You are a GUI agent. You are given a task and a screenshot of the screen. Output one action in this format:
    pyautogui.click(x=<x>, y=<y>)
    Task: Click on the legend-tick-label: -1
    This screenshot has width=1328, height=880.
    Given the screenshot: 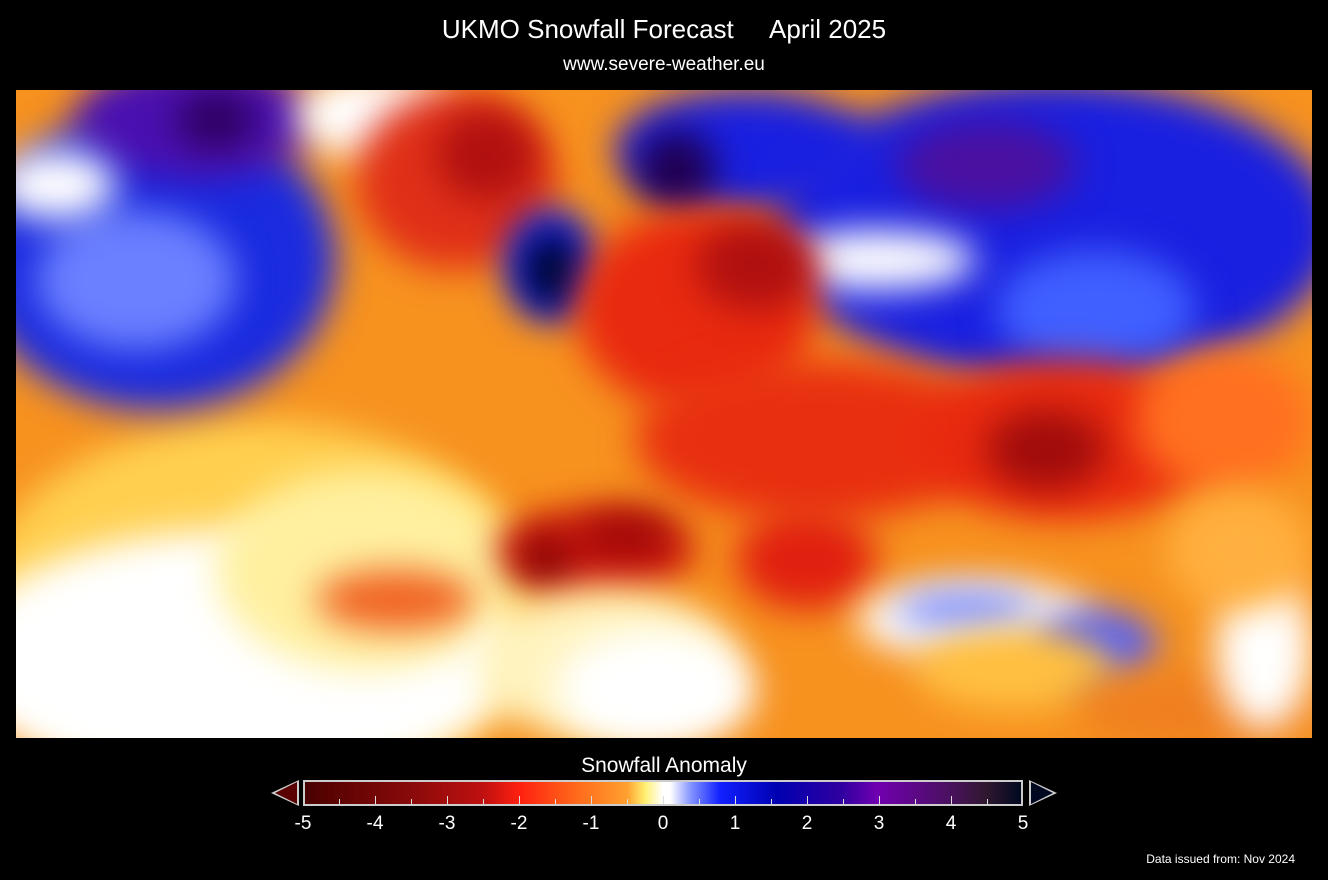 What is the action you would take?
    pyautogui.click(x=591, y=823)
    